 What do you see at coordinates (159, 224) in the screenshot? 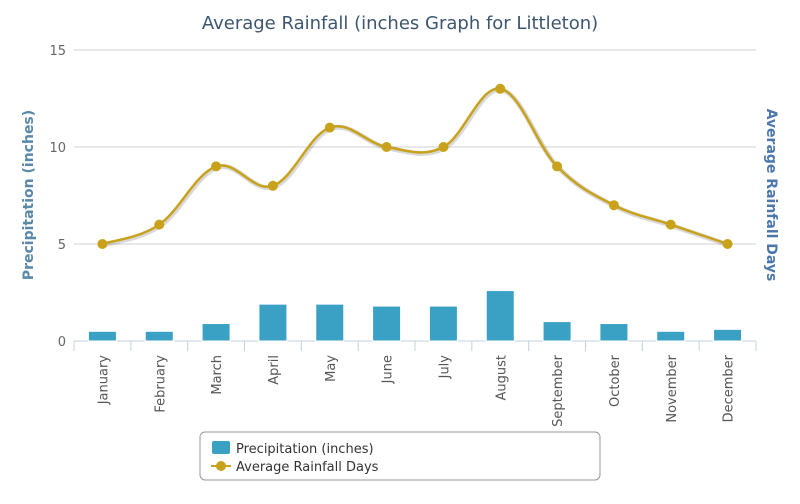
I see `marker-february` at bounding box center [159, 224].